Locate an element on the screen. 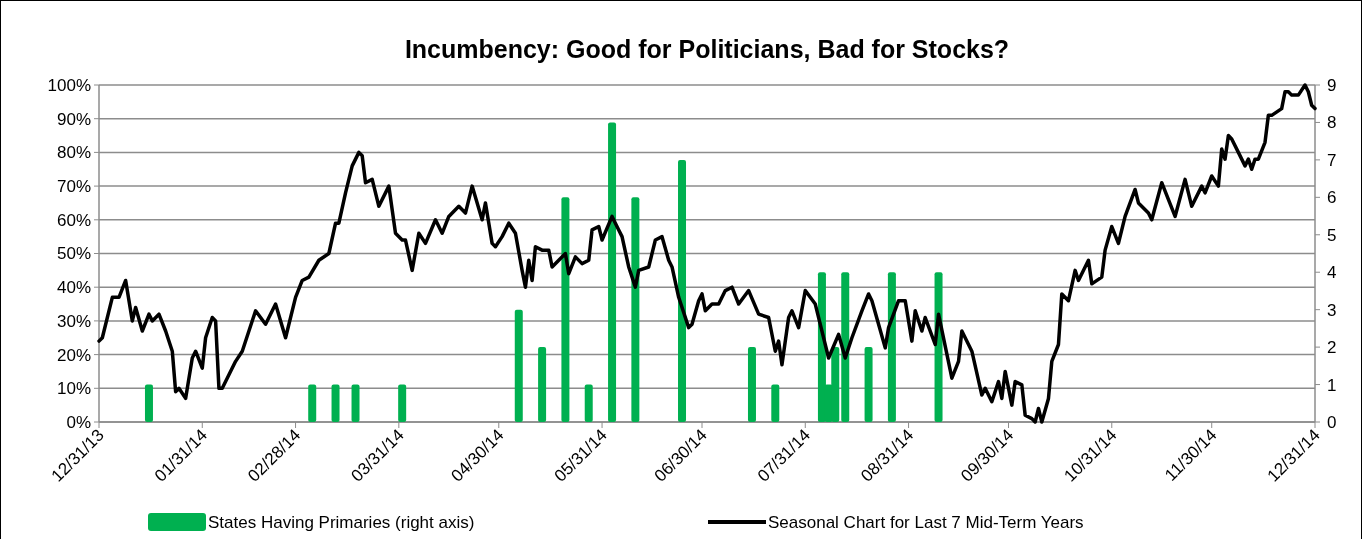  y2-tick-label: 9 is located at coordinates (1332, 85).